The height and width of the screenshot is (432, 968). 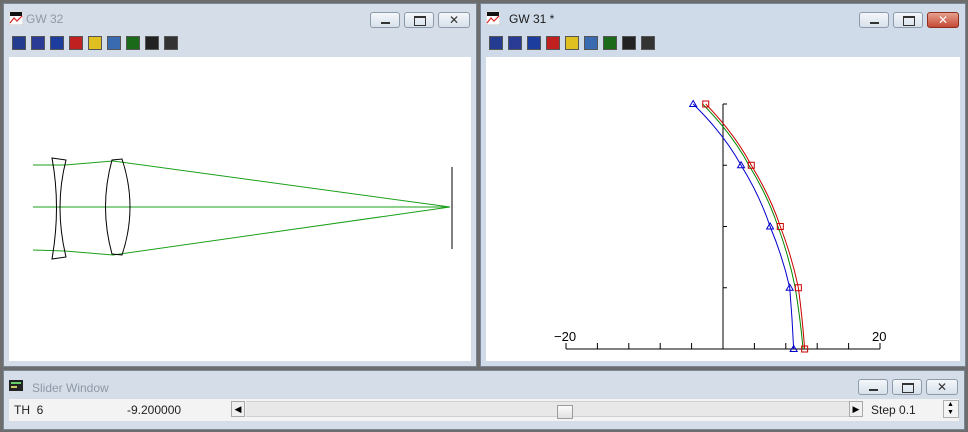 I want to click on lens-elements, so click(x=252, y=208).